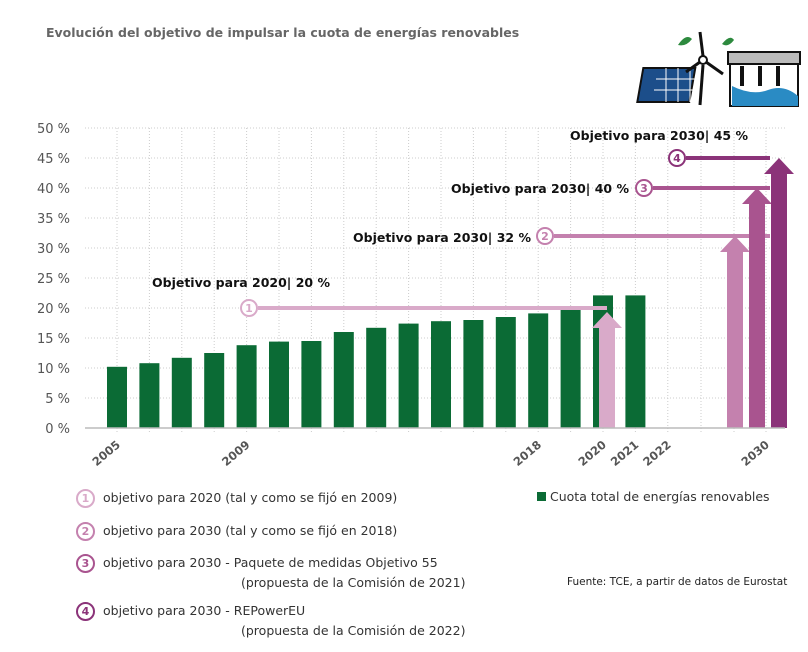  Describe the element at coordinates (53, 369) in the screenshot. I see `y-tick-label: 10 %` at that location.